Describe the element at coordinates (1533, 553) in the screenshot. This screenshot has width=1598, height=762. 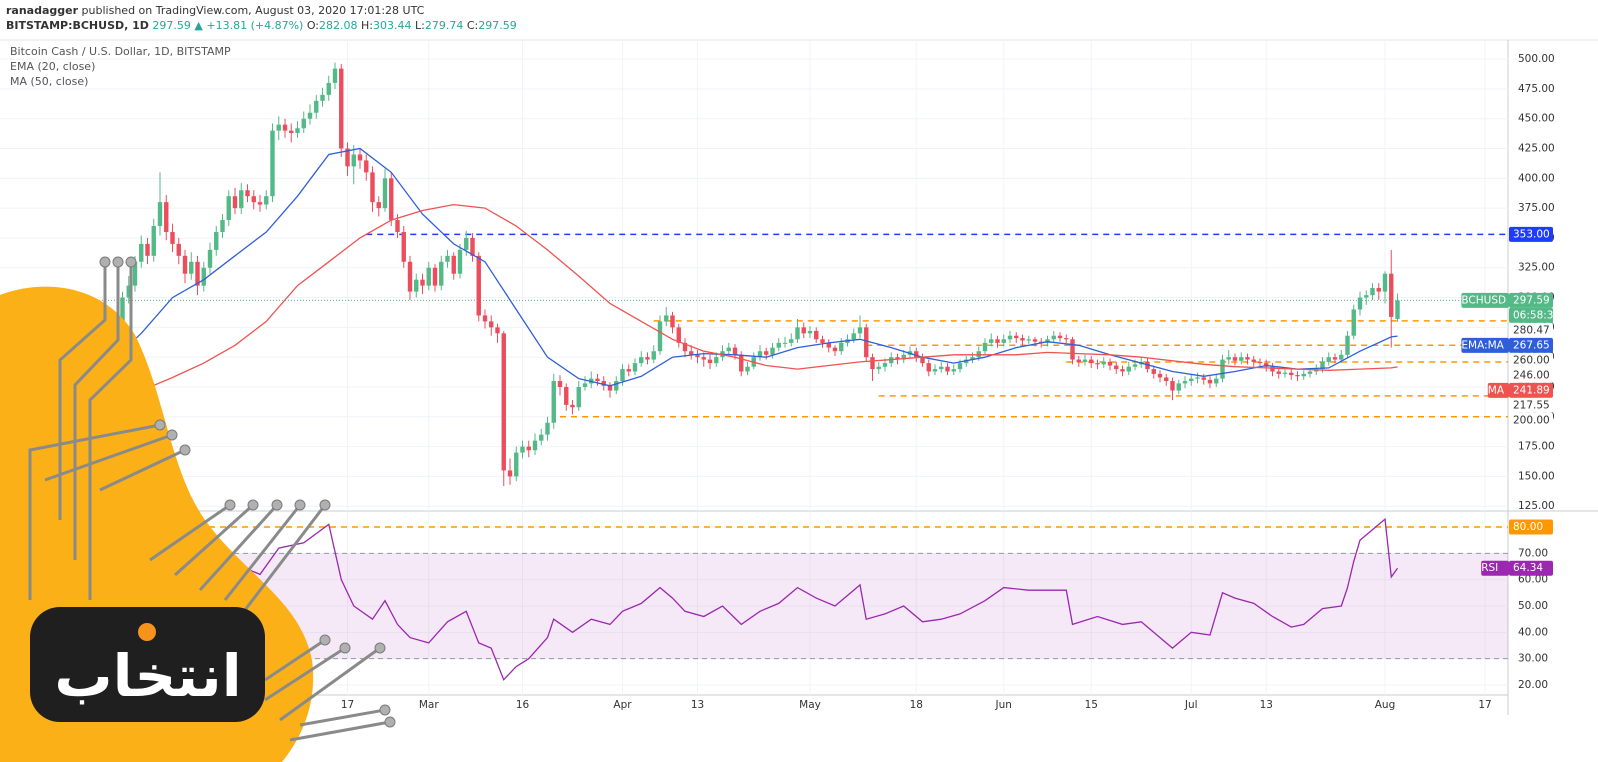
I see `y-tick-label: 70.00` at that location.